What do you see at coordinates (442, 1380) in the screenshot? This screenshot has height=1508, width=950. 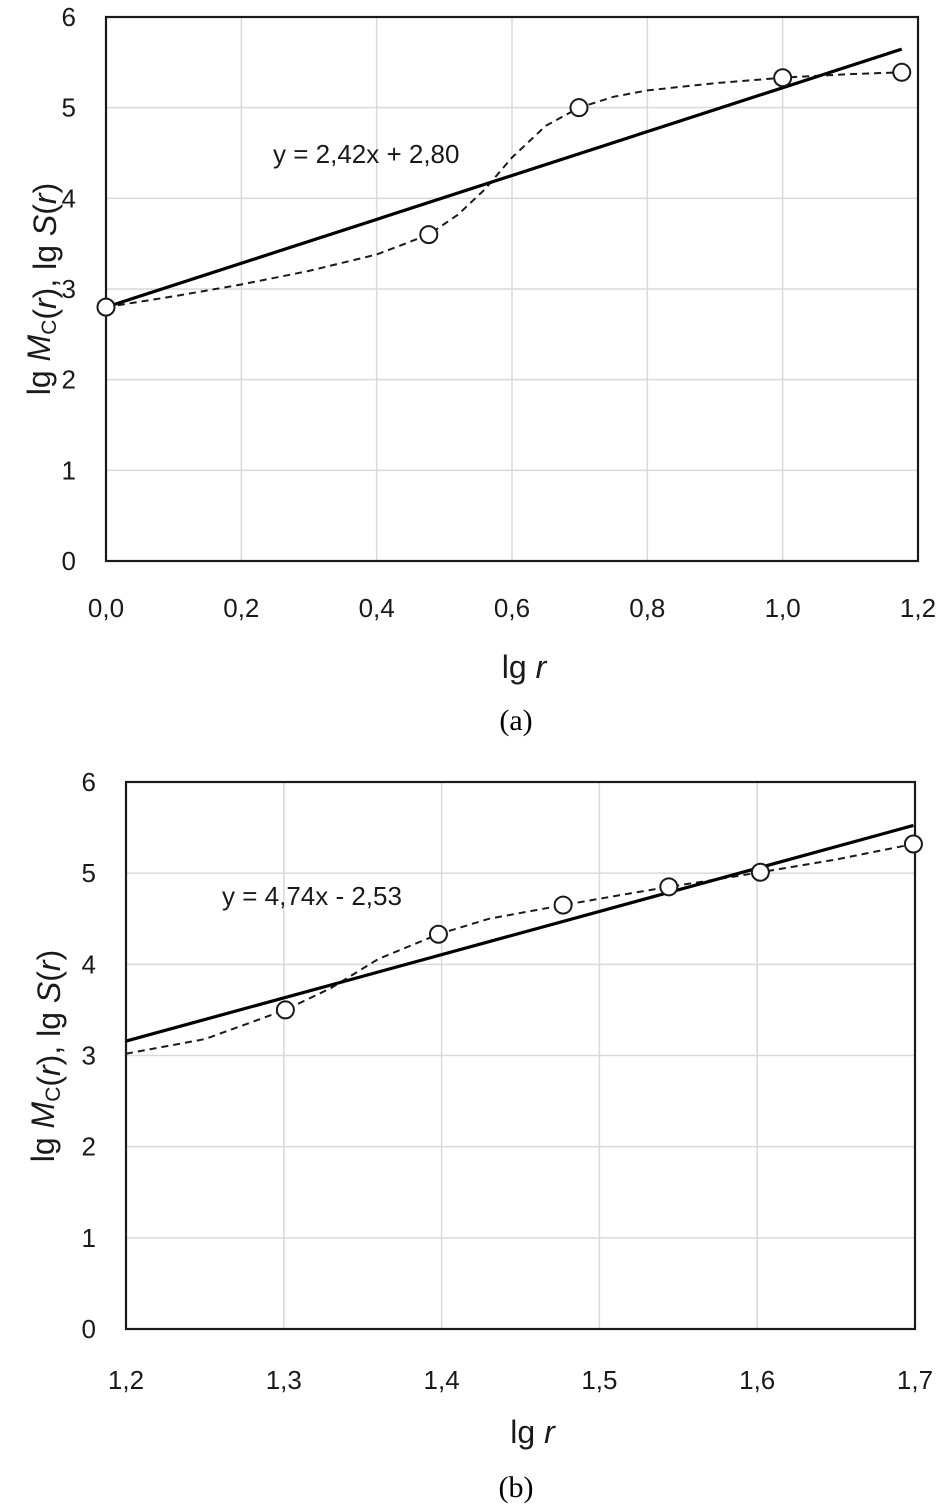 I see `x-tick-label: 1,4` at bounding box center [442, 1380].